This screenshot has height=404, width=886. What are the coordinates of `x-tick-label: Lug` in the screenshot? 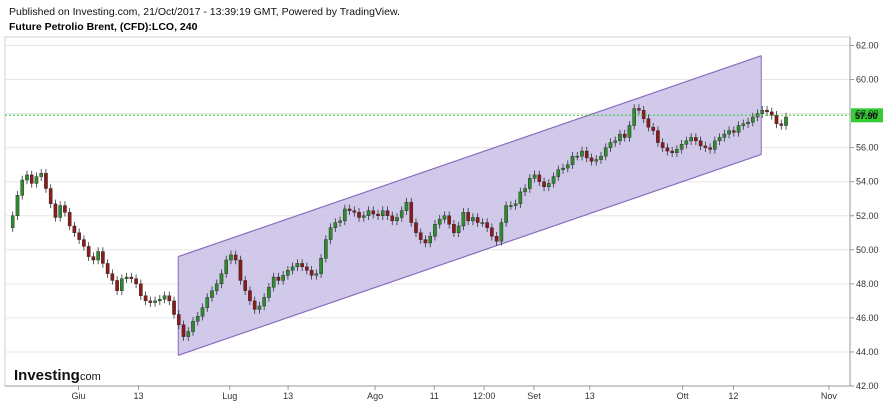 It's located at (229, 396).